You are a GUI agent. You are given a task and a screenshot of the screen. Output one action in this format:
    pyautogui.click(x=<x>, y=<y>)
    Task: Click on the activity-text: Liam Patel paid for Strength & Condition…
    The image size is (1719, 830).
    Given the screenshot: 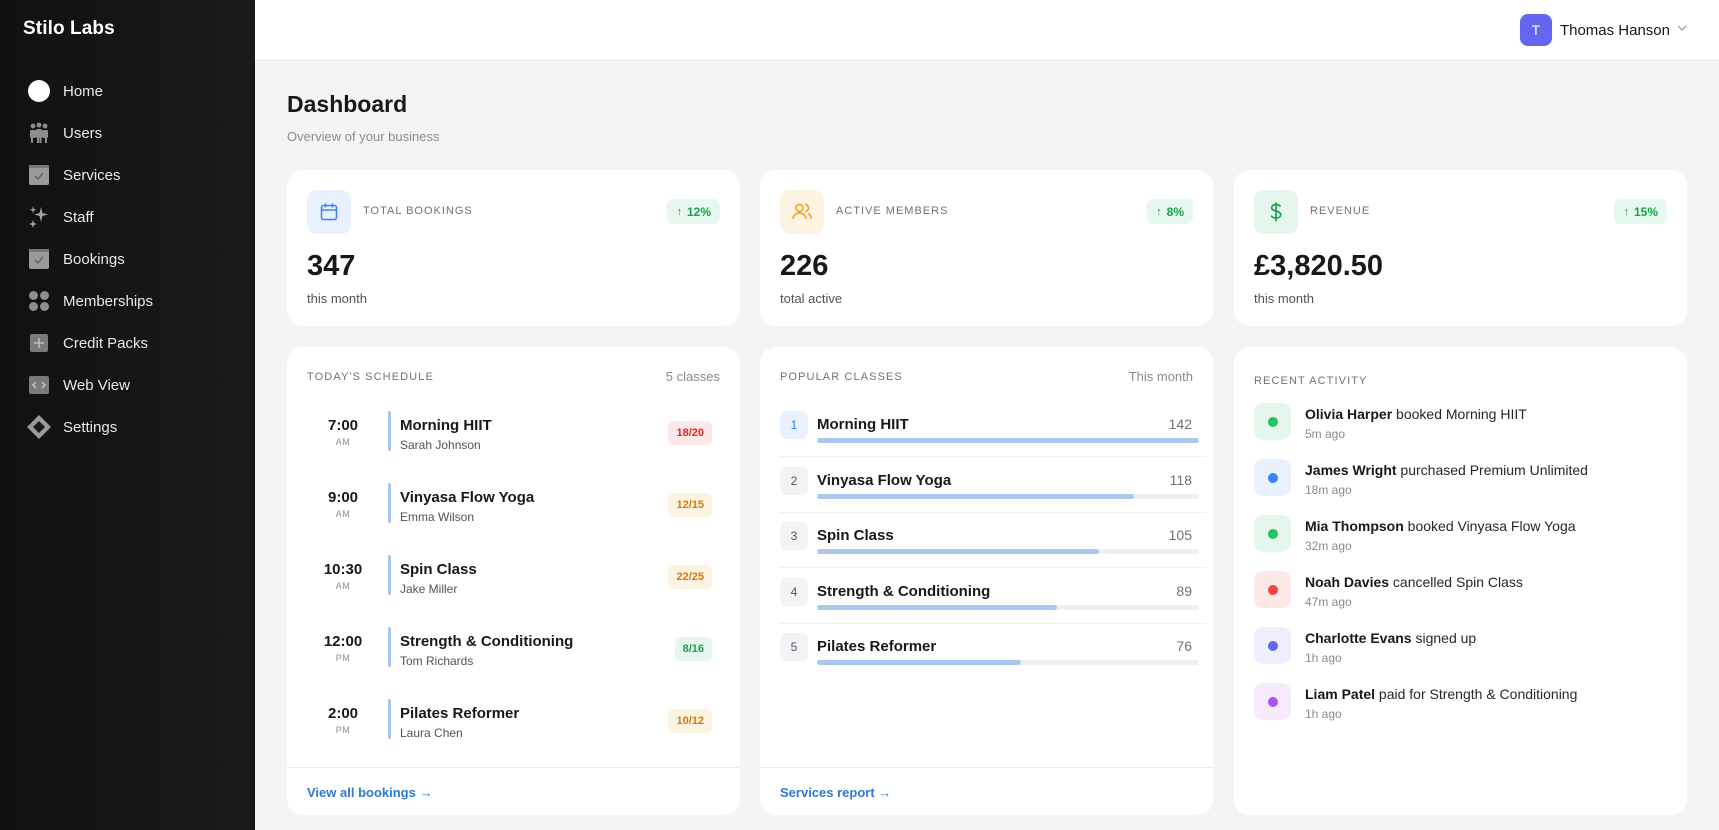 What is the action you would take?
    pyautogui.click(x=1441, y=694)
    